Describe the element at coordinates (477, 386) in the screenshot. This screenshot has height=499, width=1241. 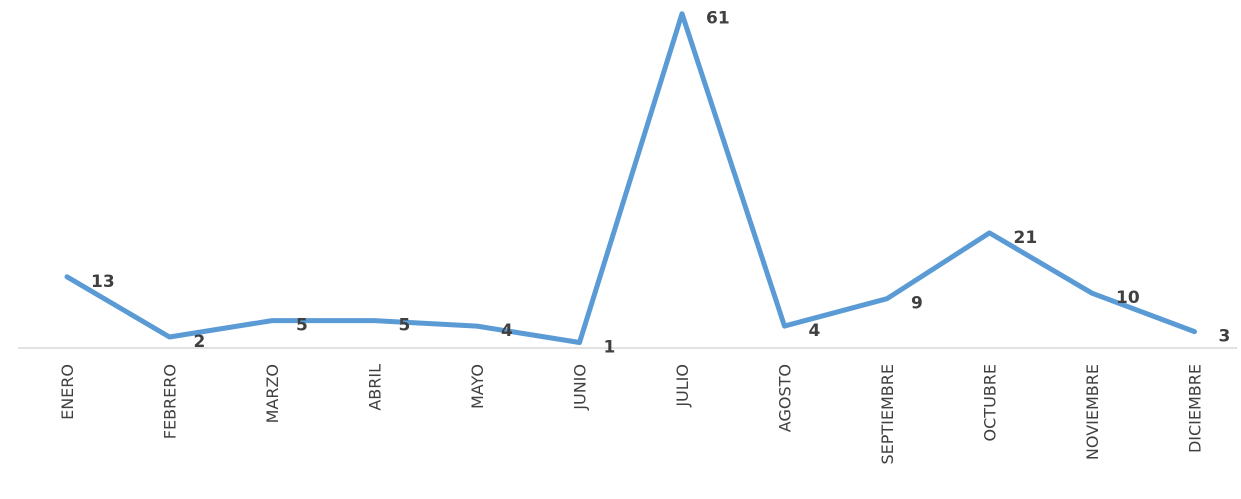
I see `x-tick-label: MAYO` at that location.